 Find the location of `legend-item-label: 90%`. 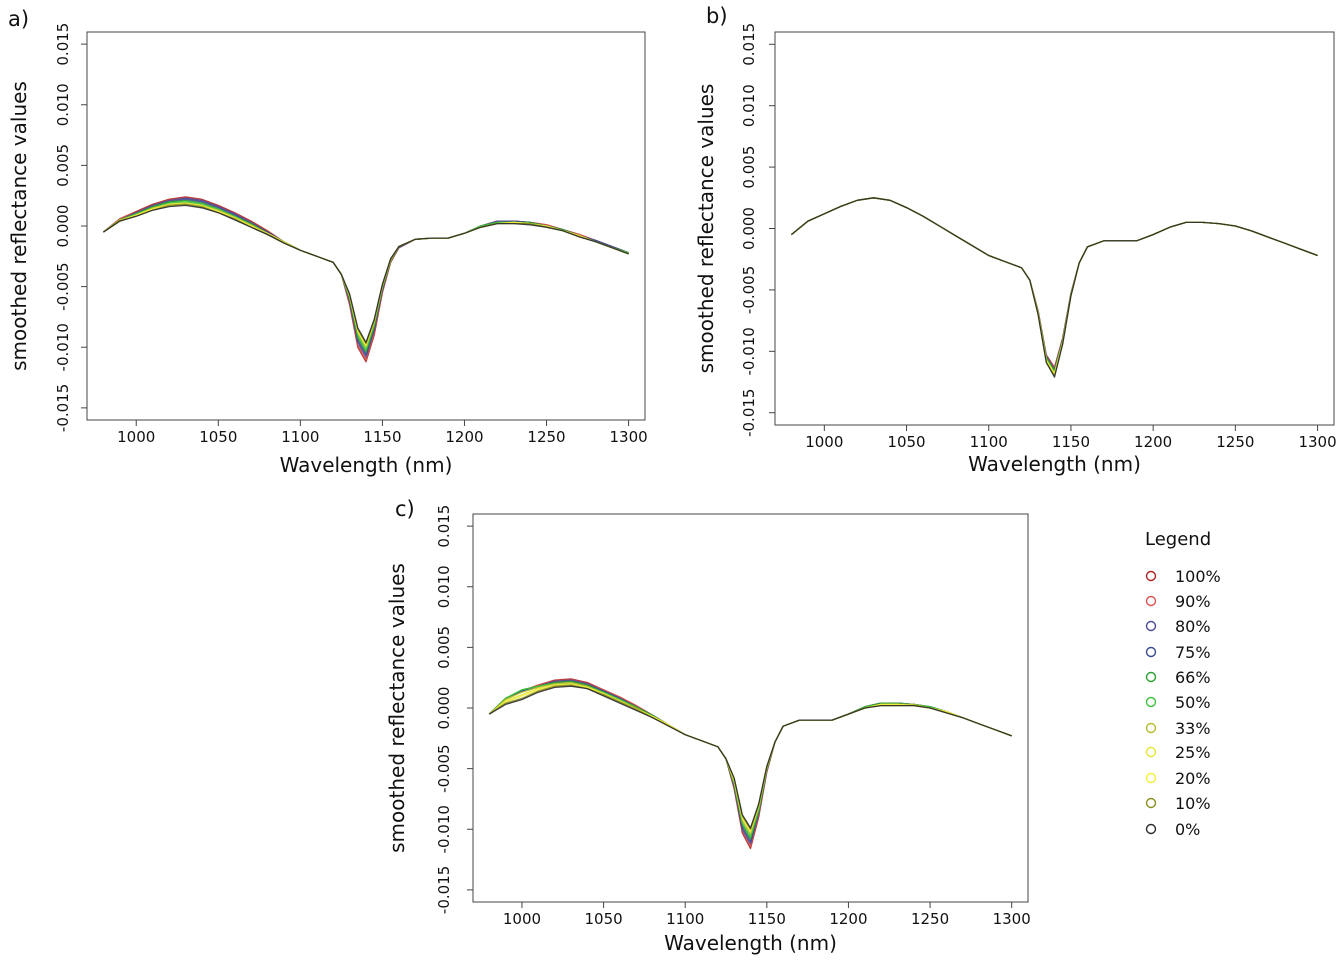

legend-item-label: 90% is located at coordinates (1193, 601).